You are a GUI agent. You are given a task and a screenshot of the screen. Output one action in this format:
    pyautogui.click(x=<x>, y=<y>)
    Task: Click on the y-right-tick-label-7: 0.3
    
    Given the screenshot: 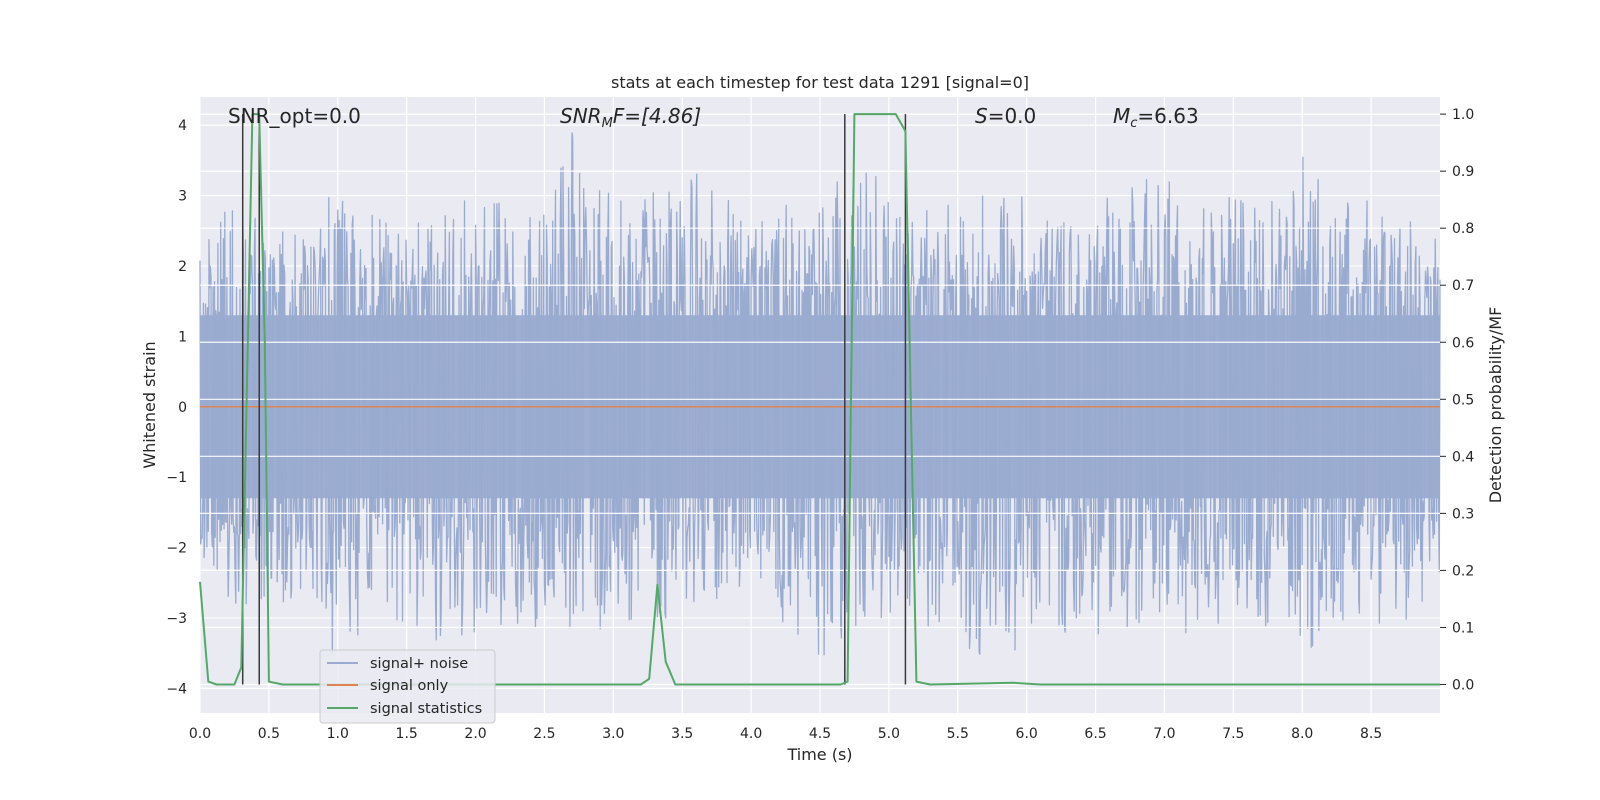 What is the action you would take?
    pyautogui.click(x=1463, y=514)
    